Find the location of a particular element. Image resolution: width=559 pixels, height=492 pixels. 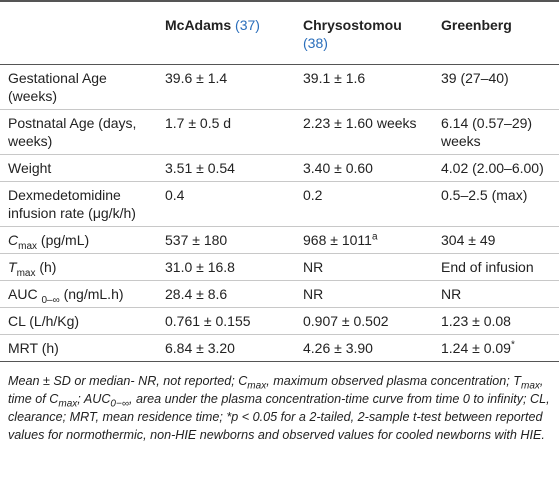

text: 968 ± 1011 is located at coordinates (337, 240).